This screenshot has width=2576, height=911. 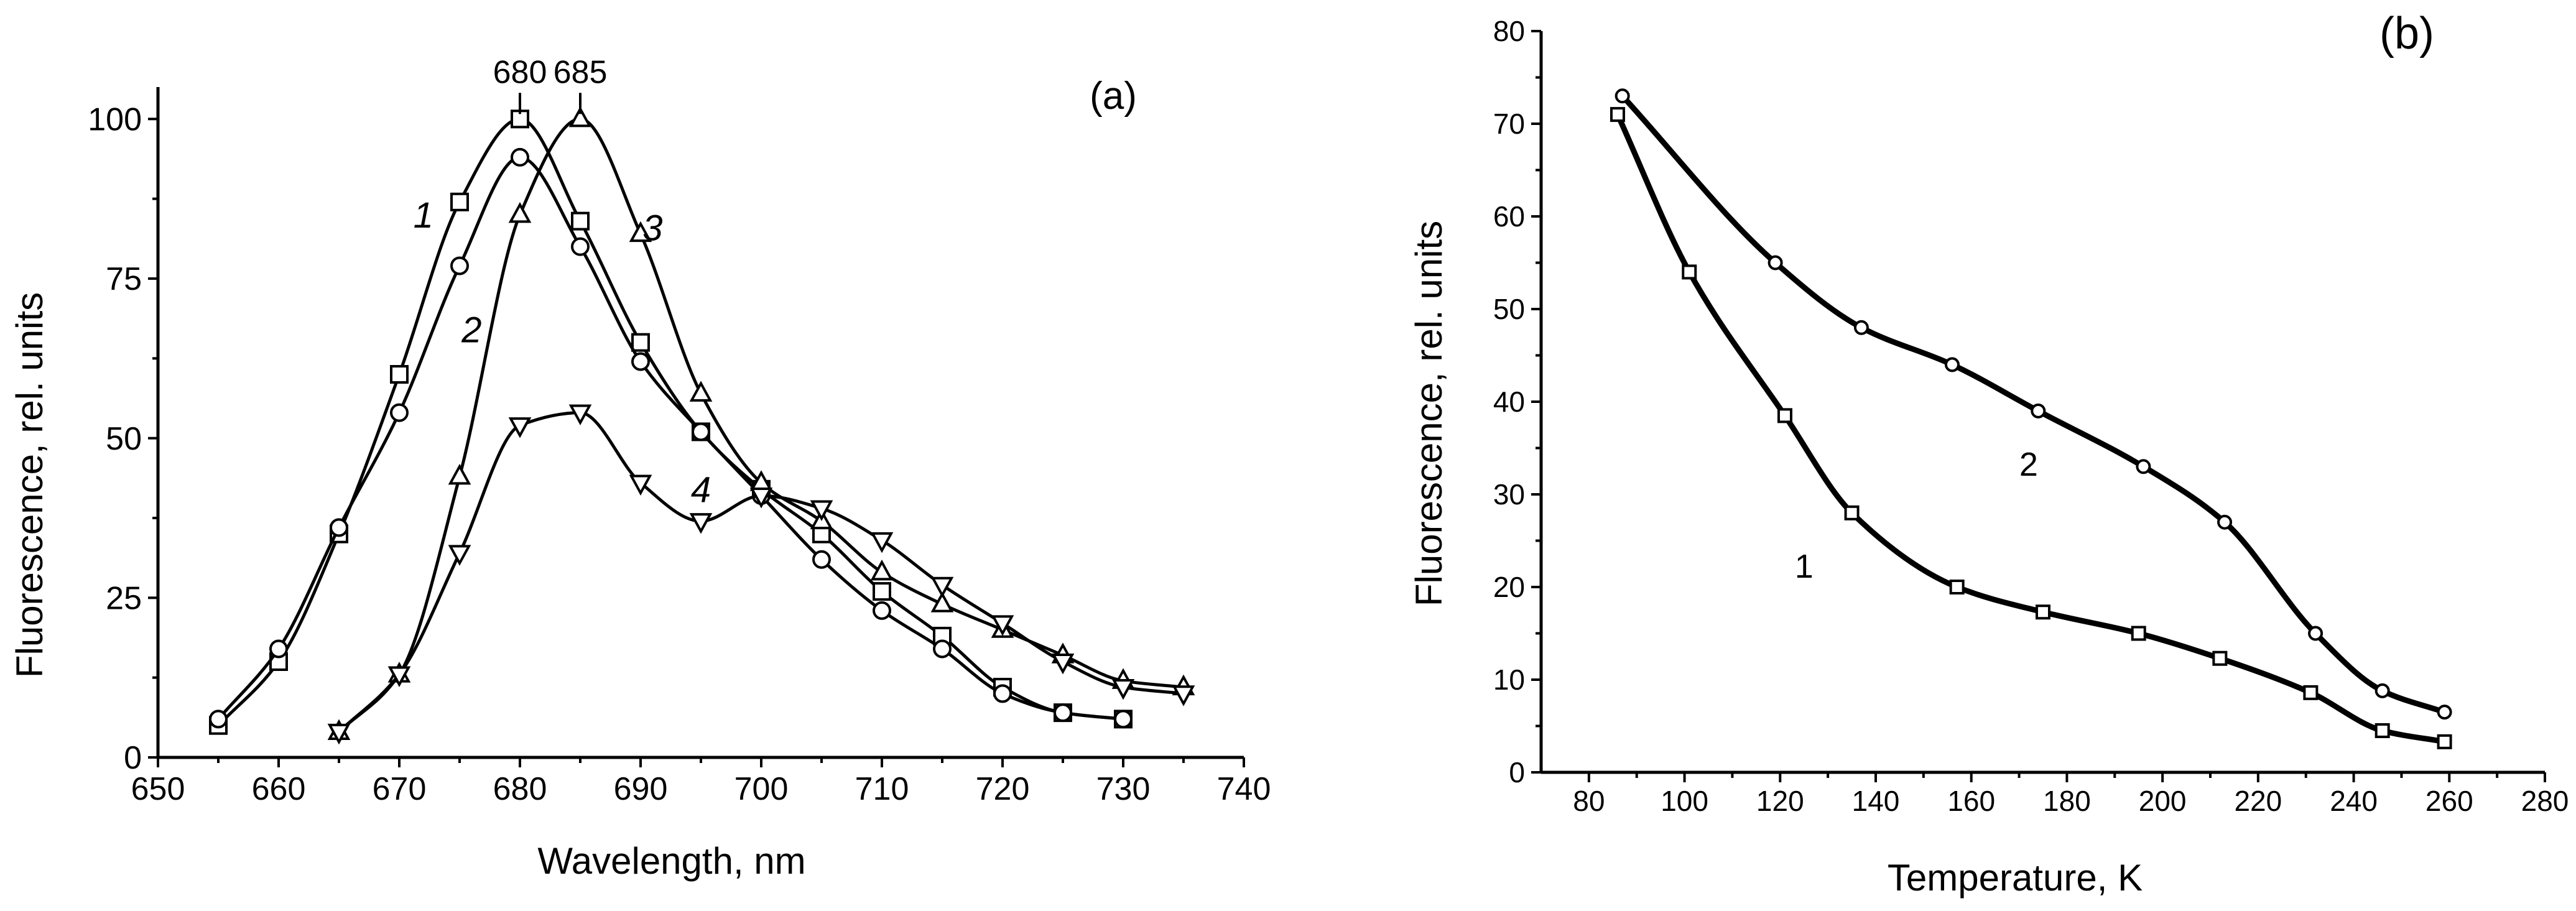 What do you see at coordinates (2545, 801) in the screenshot?
I see `x-tick-label: 280` at bounding box center [2545, 801].